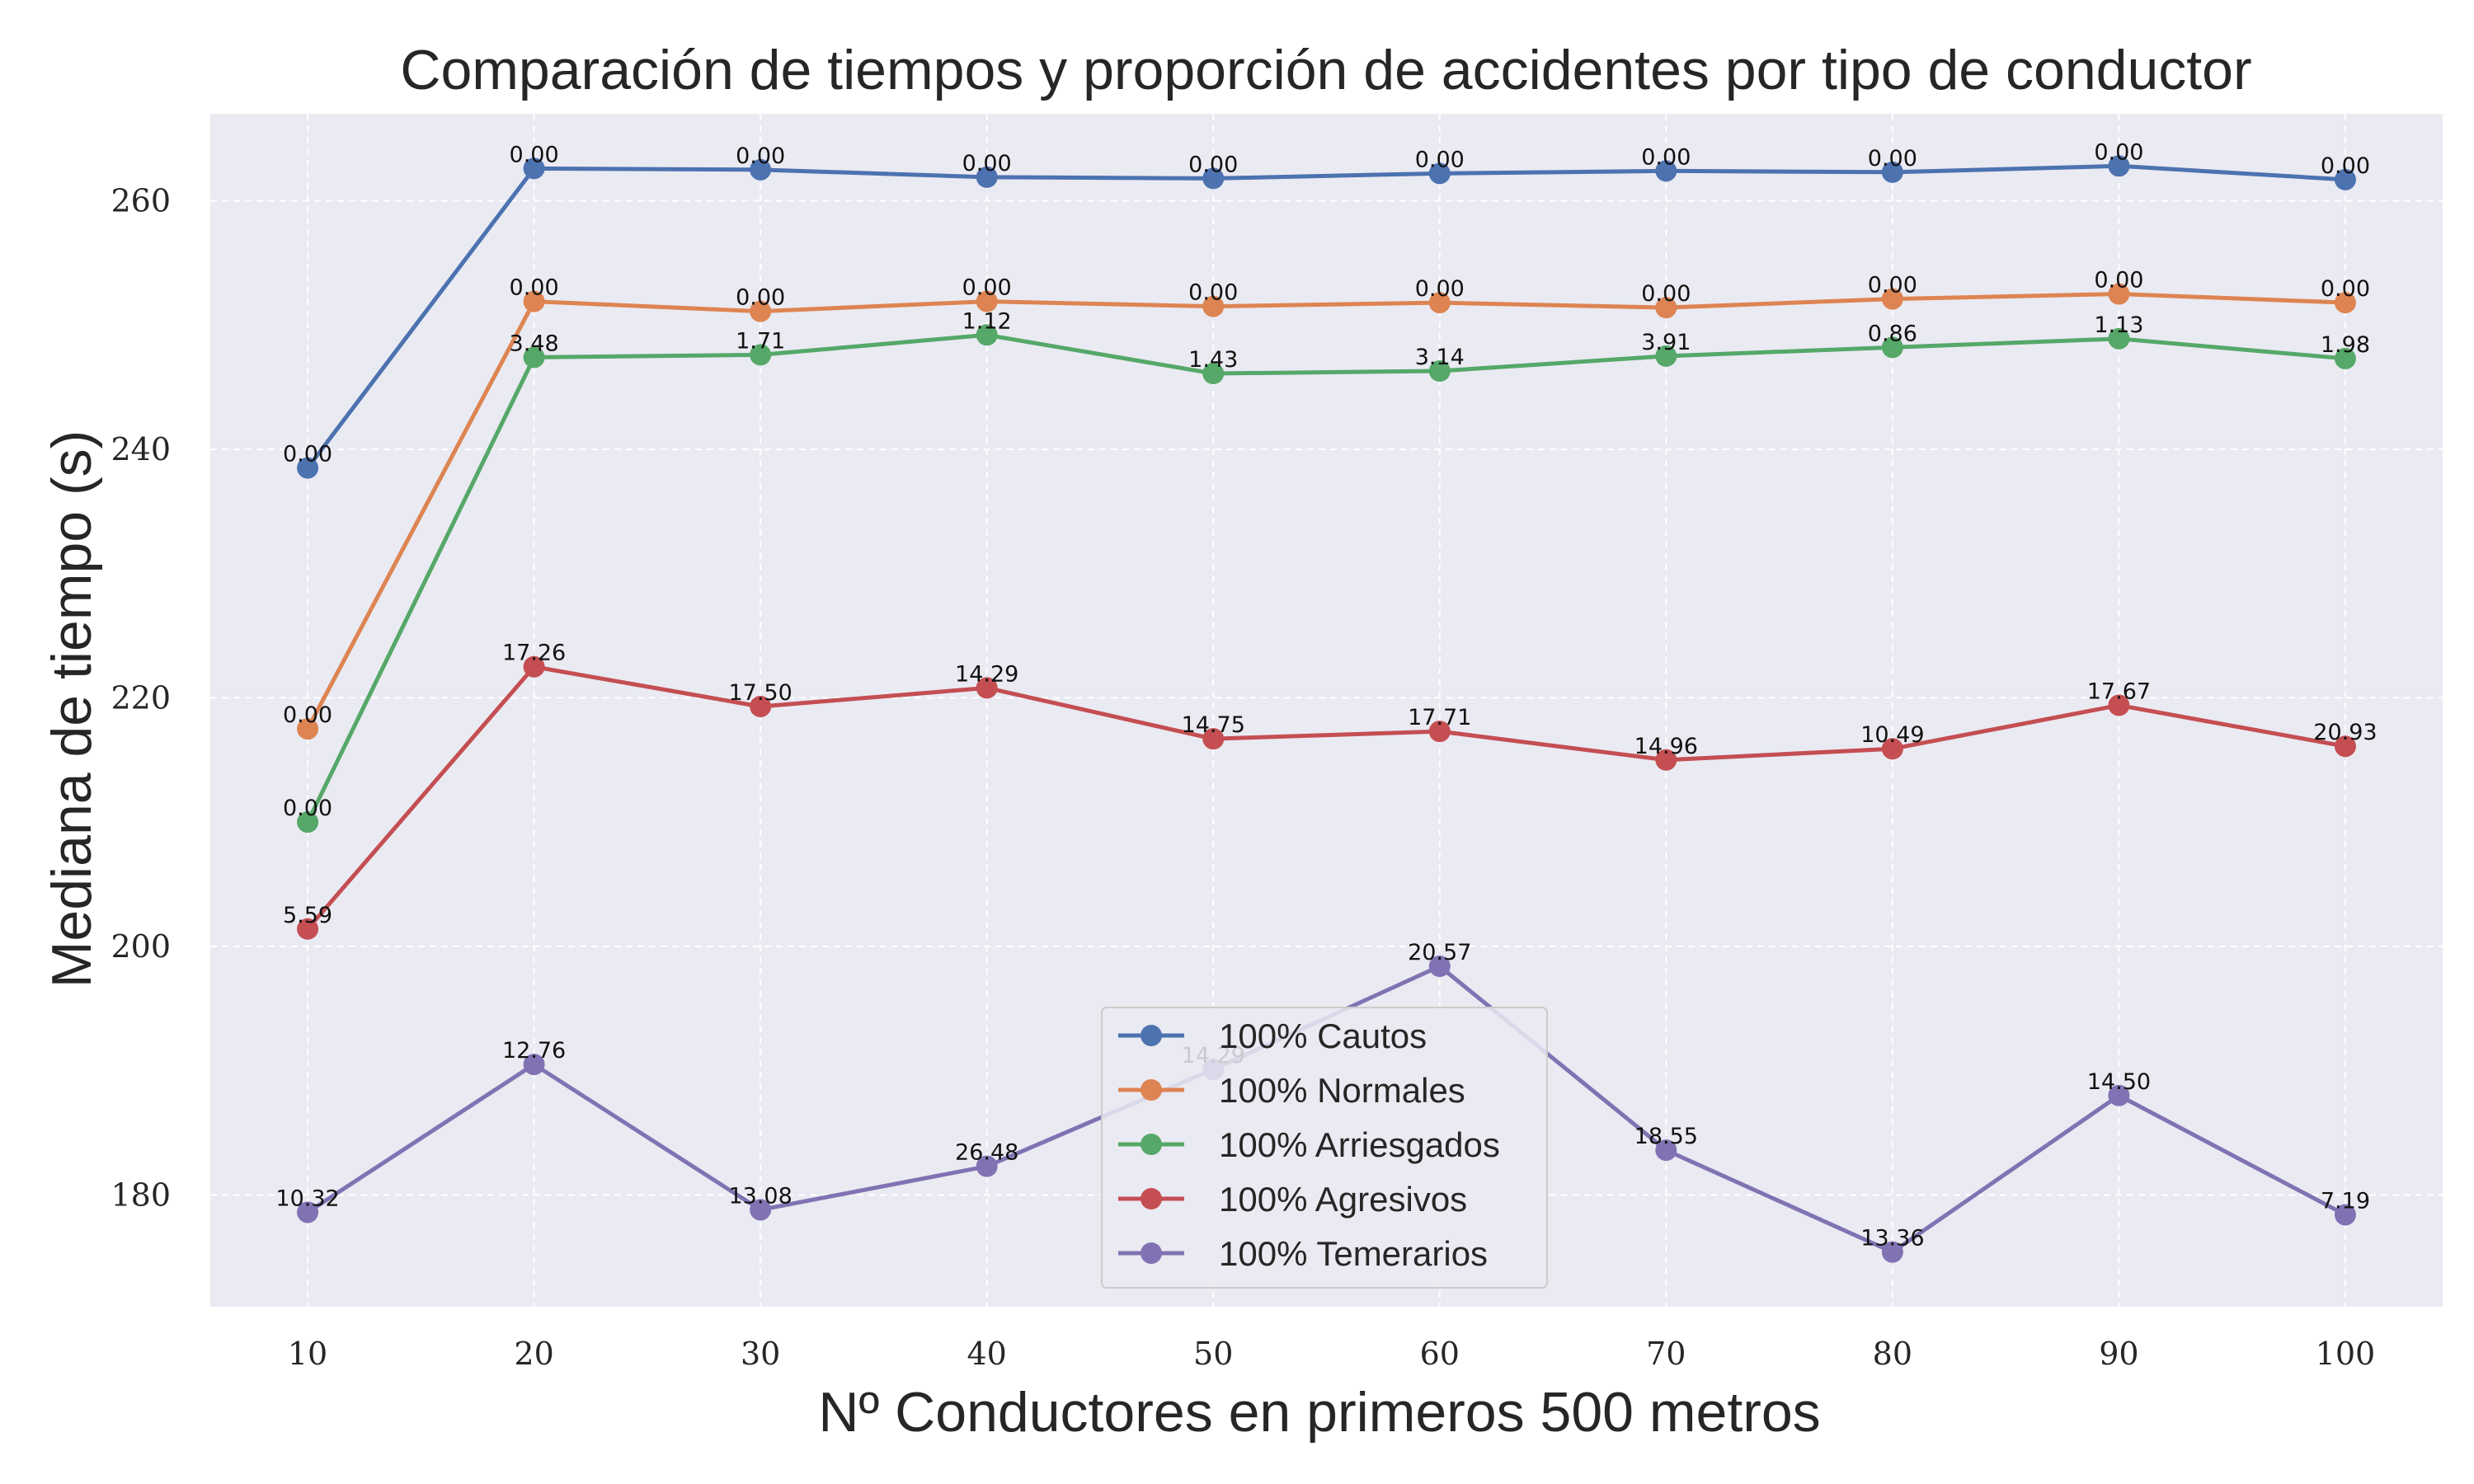 The image size is (2474, 1484). Describe the element at coordinates (987, 1354) in the screenshot. I see `x-tick-label: 40` at that location.